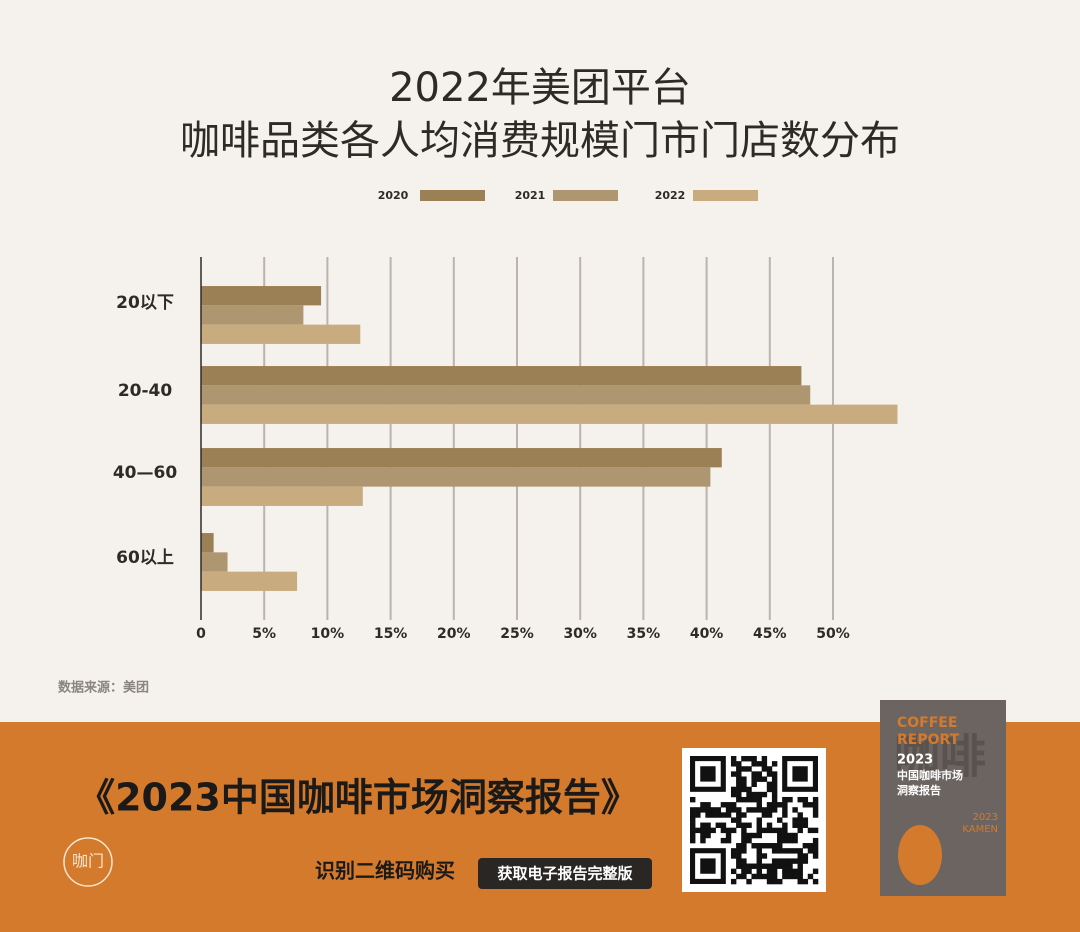  What do you see at coordinates (145, 558) in the screenshot?
I see `y-tick-label: 60以上` at bounding box center [145, 558].